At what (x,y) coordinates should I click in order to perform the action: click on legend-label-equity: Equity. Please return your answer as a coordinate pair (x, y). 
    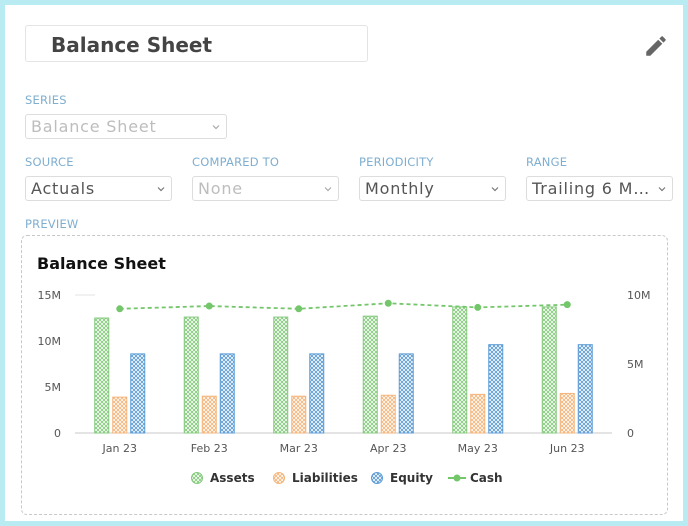
    Looking at the image, I should click on (411, 478).